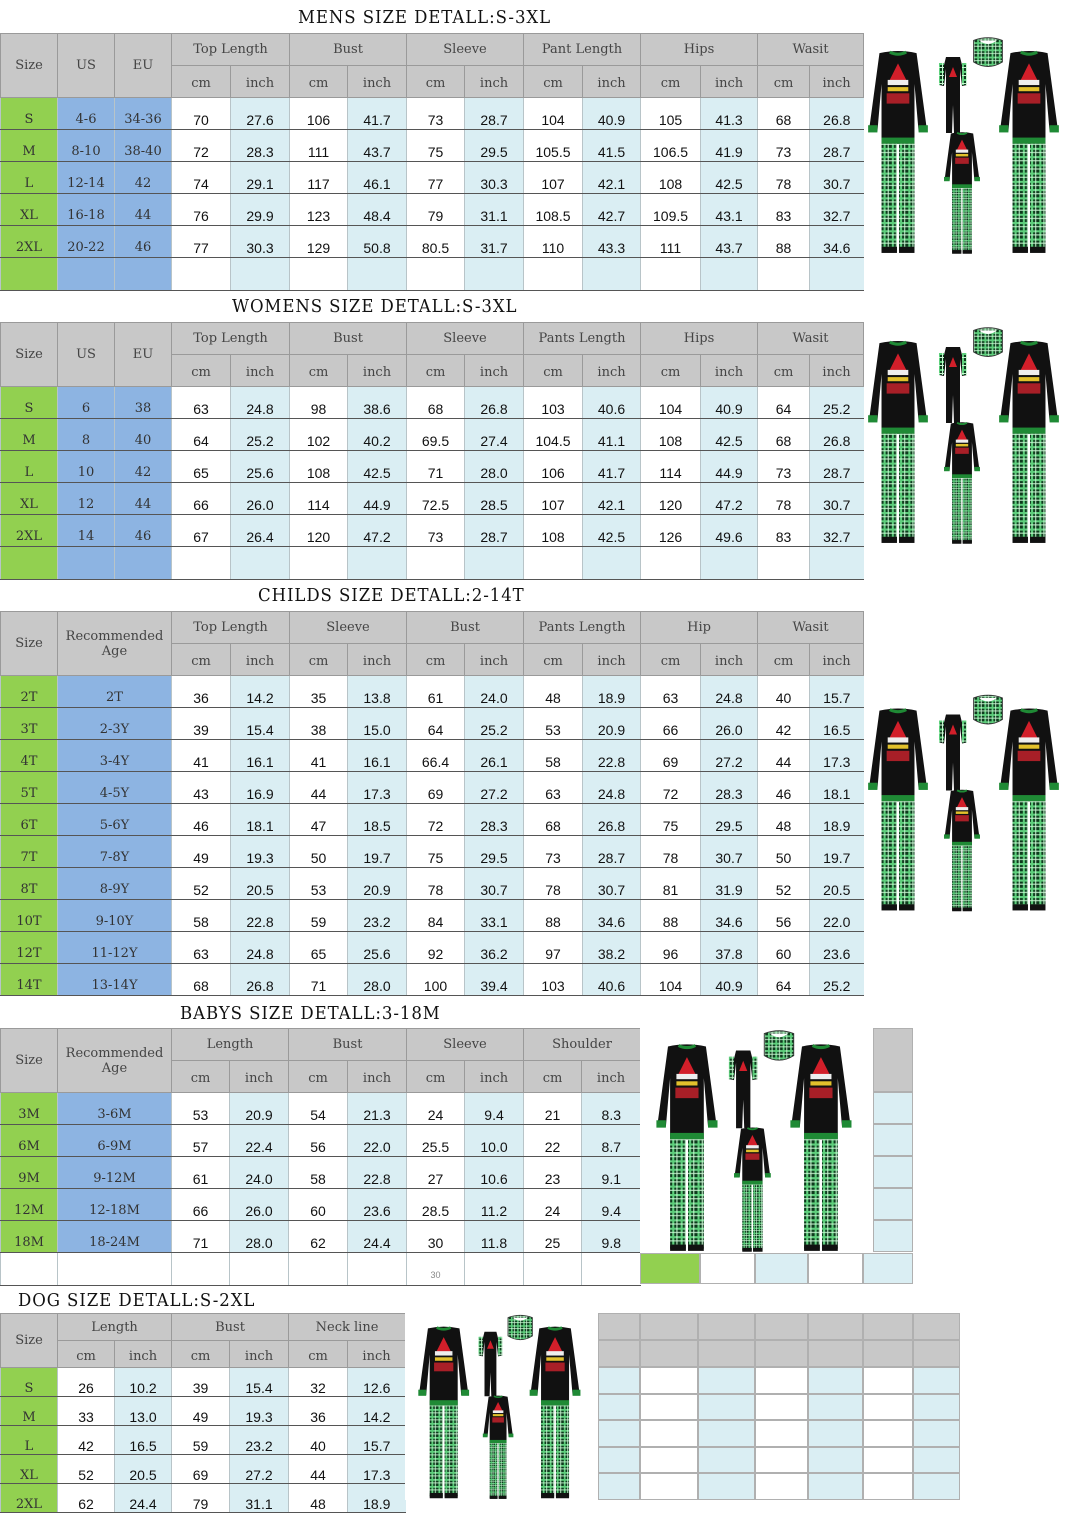 This screenshot has width=1071, height=1513. I want to click on childs-title: CHILDS SIZE DETALL:2-14T, so click(391, 595).